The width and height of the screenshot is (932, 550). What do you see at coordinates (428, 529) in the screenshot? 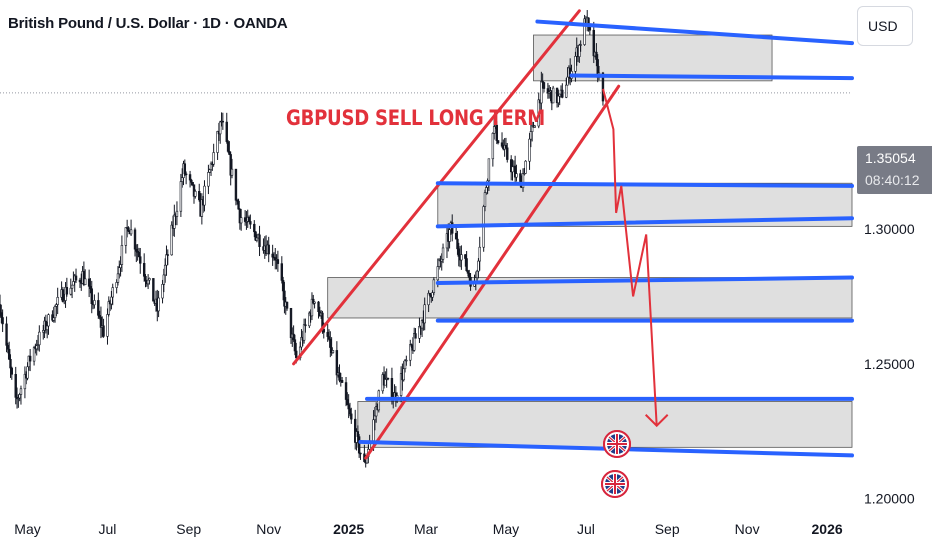
I see `time-axis: May Jul Sep Nov 2025 Mar May Jul Sep Nov 2026` at bounding box center [428, 529].